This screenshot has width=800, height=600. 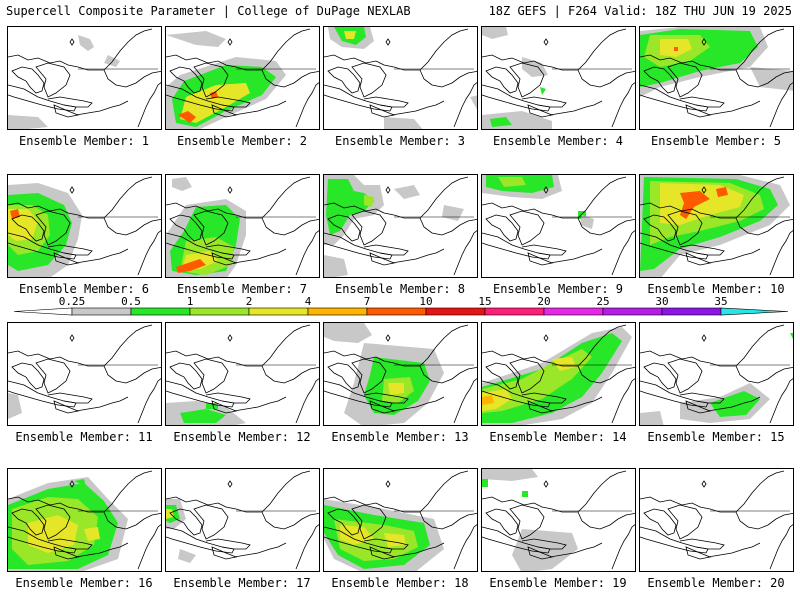 What do you see at coordinates (84, 437) in the screenshot?
I see `member-label: Ensemble Member: 11` at bounding box center [84, 437].